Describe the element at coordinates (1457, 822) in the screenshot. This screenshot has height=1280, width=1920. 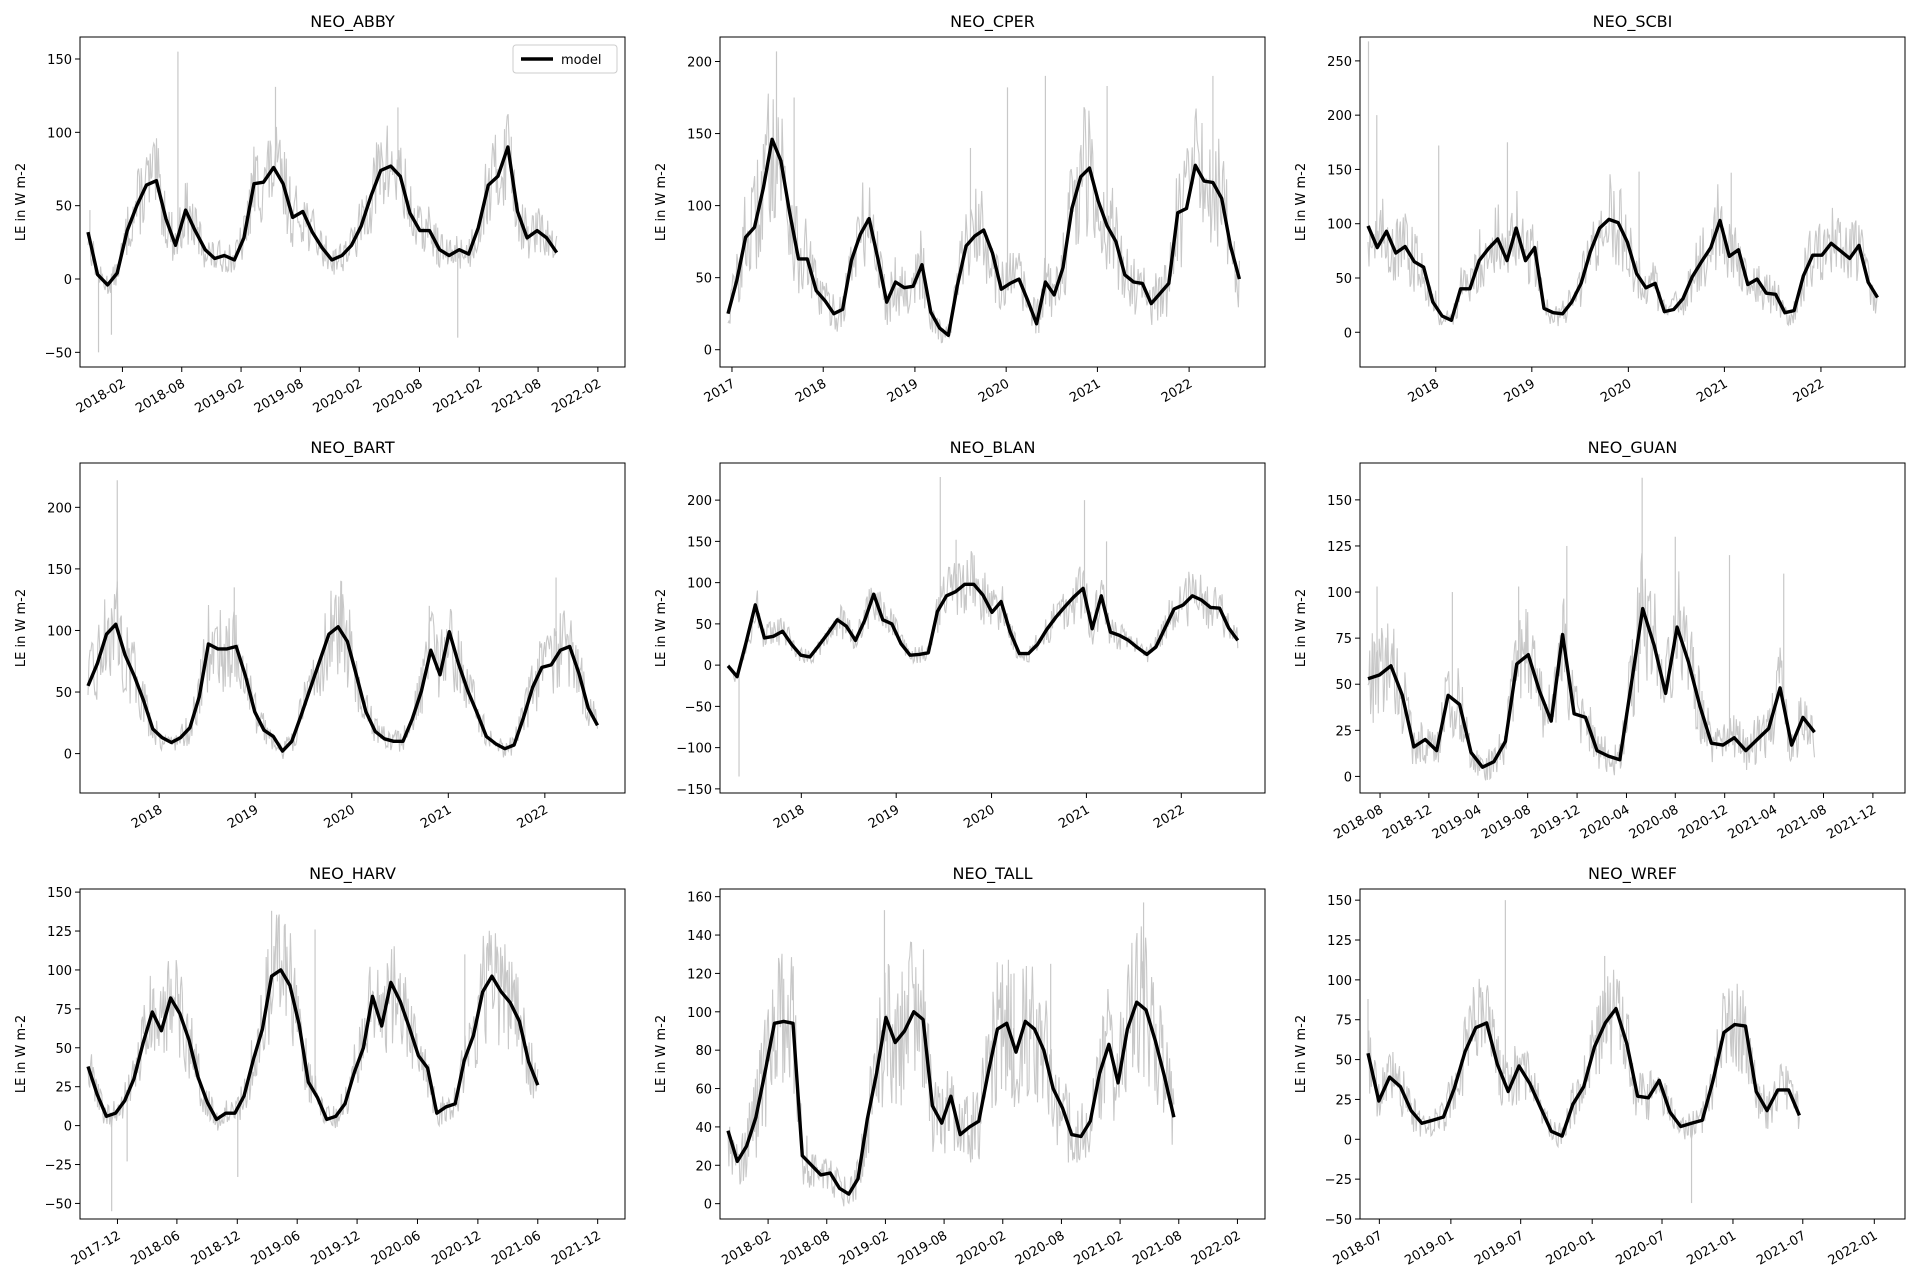
I see `x-tick-label: 2019-04` at that location.